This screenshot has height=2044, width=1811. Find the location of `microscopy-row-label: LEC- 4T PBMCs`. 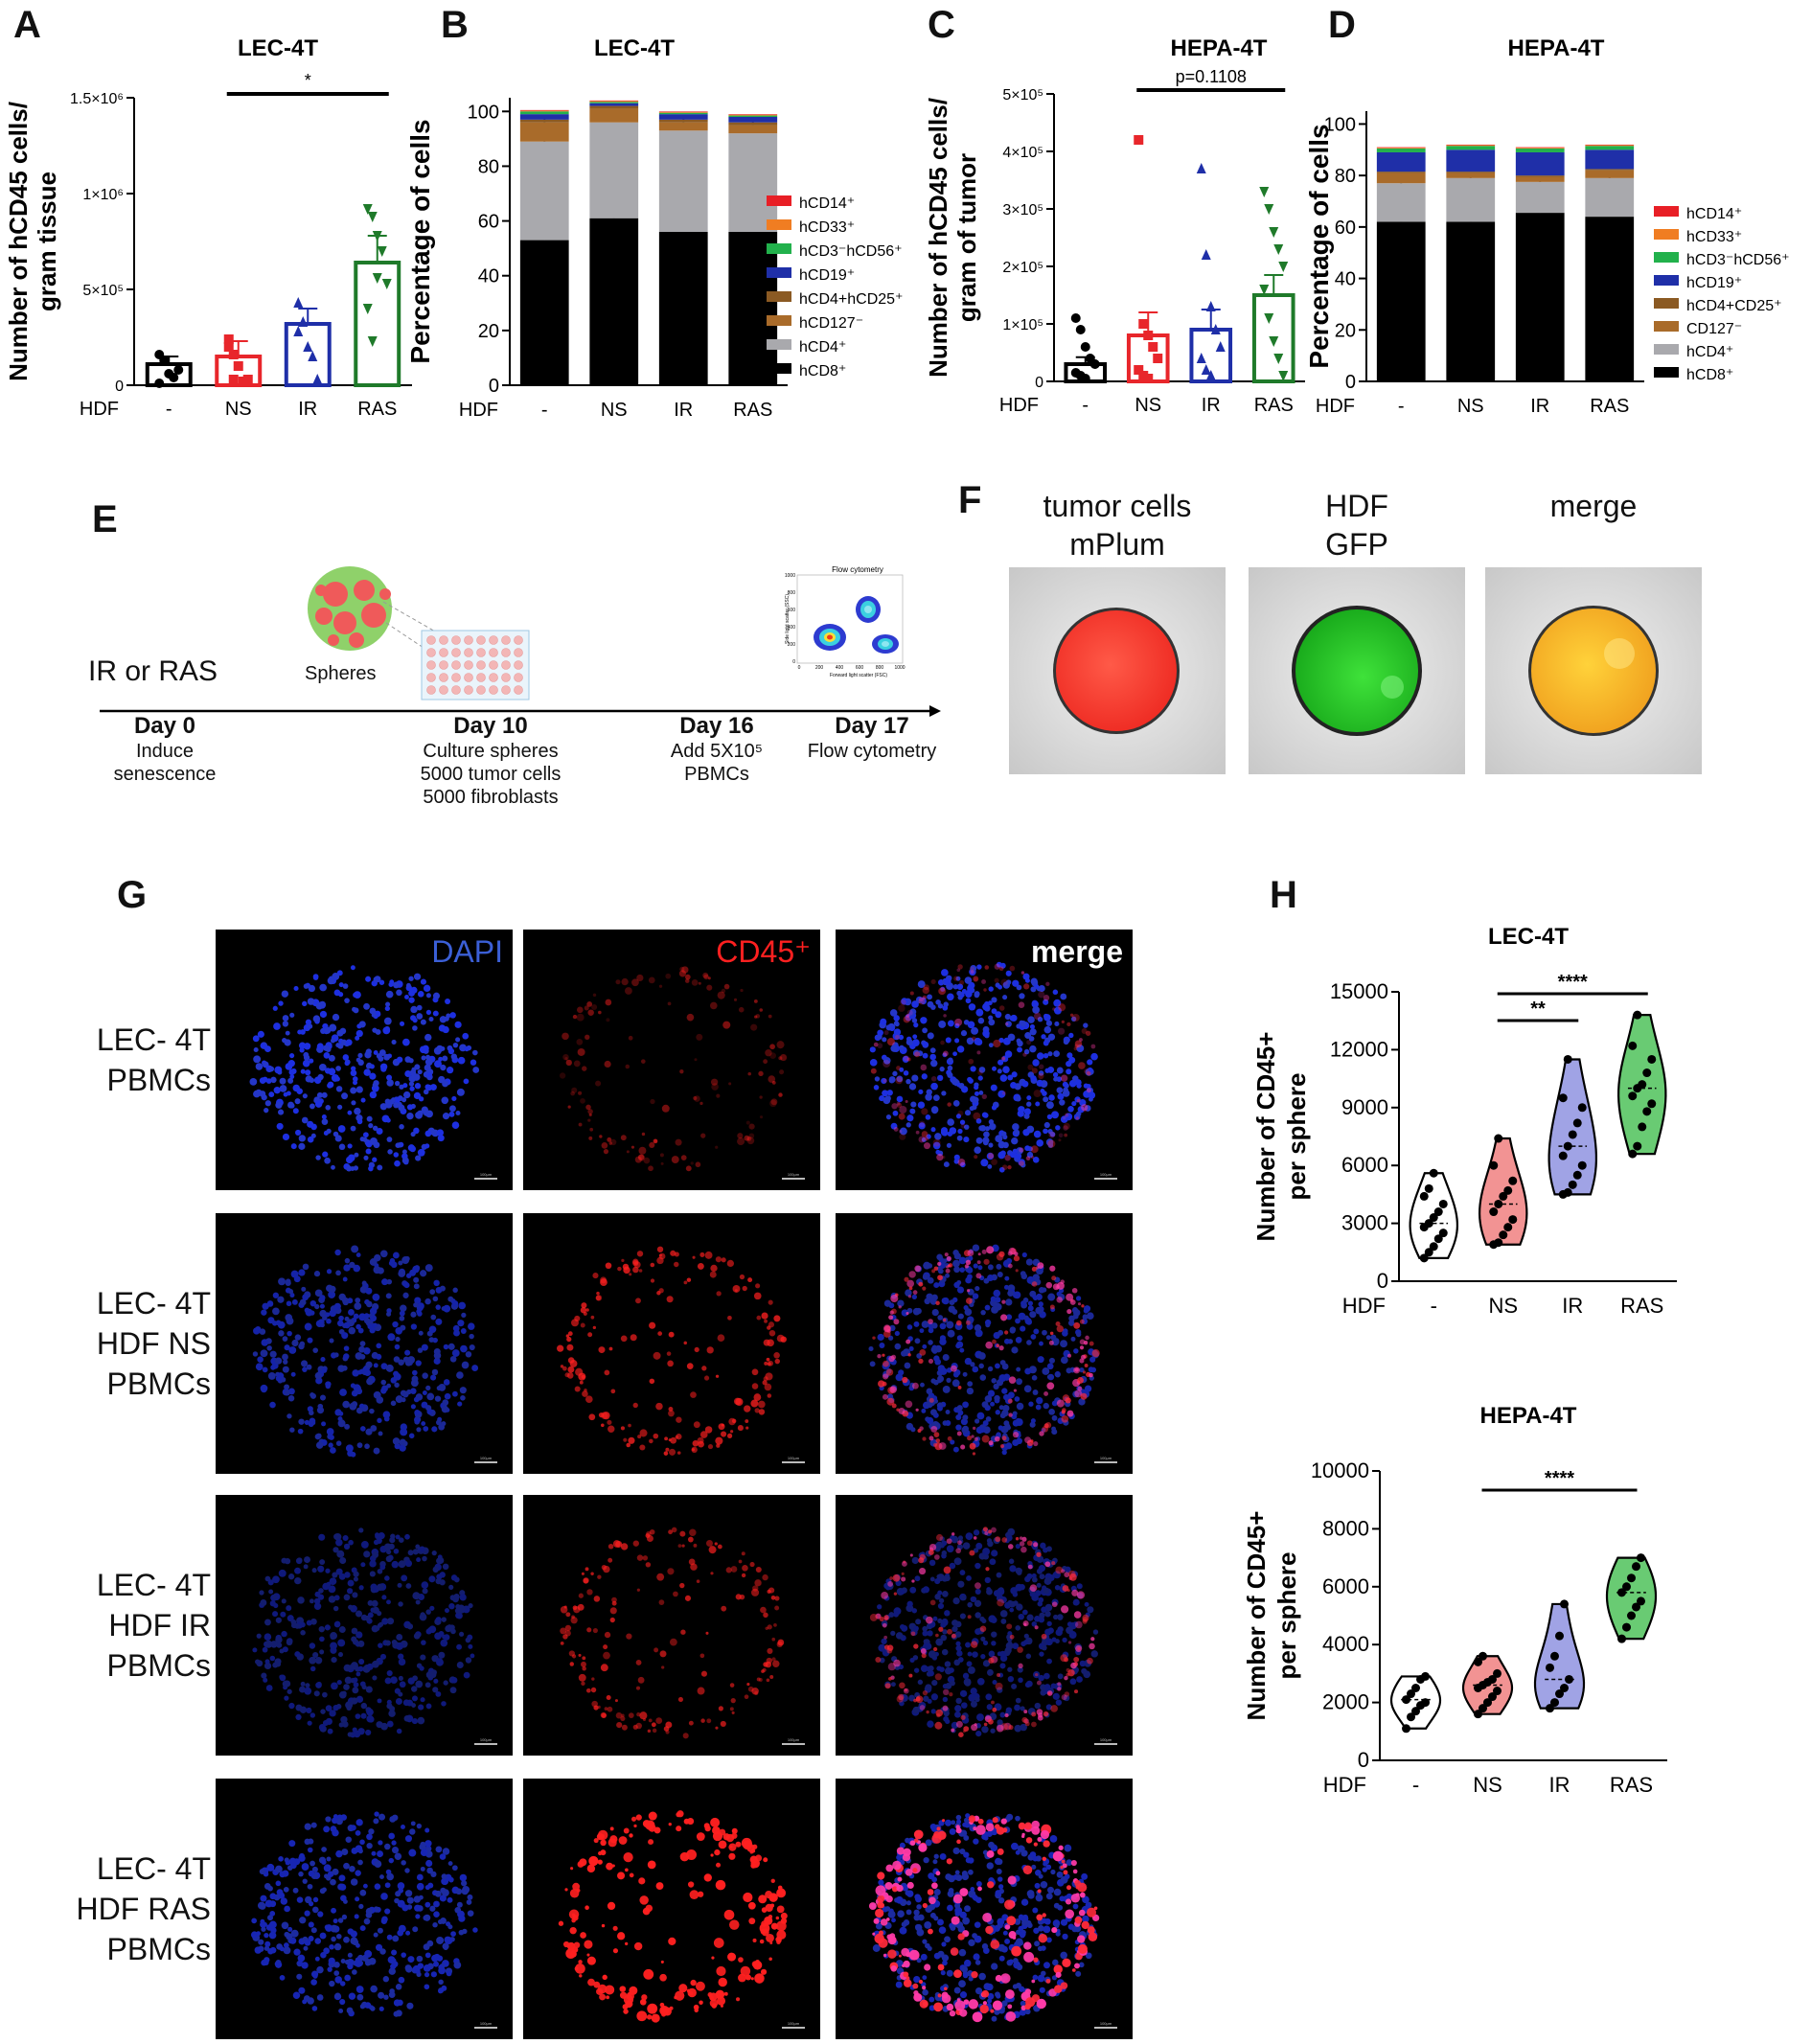

microscopy-row-label: LEC- 4T PBMCs is located at coordinates (124, 1060).